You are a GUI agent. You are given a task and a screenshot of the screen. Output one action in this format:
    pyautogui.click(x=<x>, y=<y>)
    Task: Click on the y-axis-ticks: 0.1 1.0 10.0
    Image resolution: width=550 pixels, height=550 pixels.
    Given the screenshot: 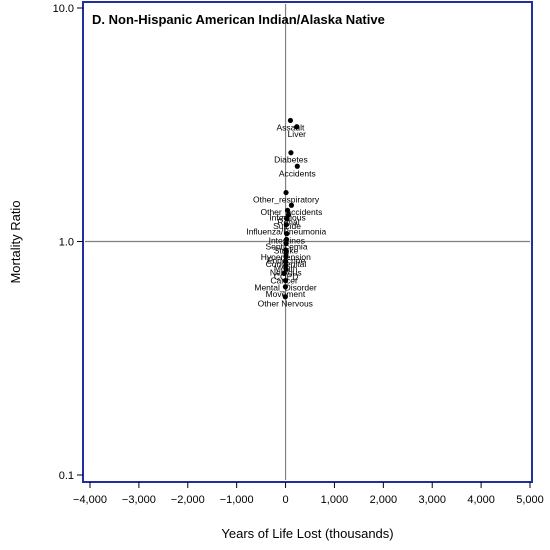 What is the action you would take?
    pyautogui.click(x=68, y=242)
    